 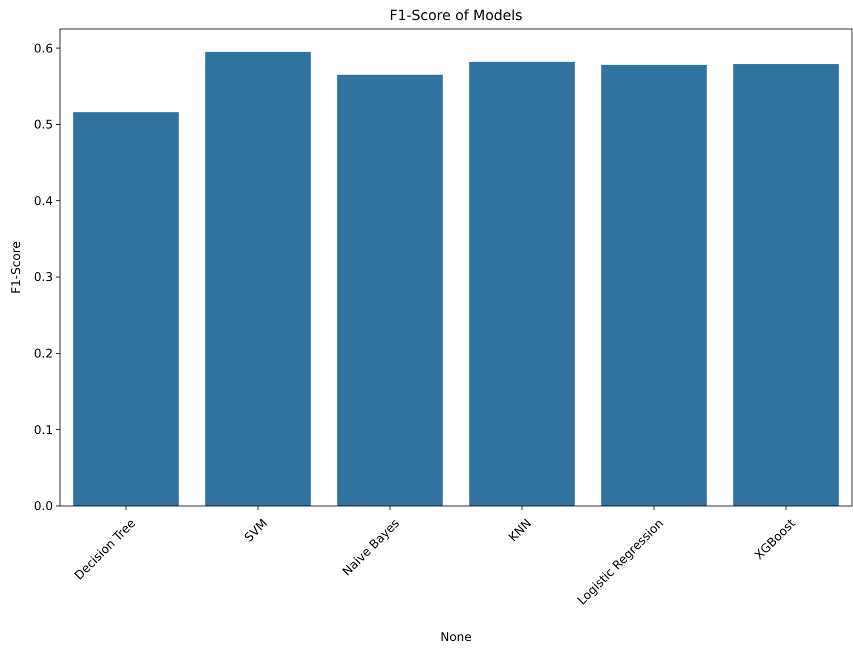 What do you see at coordinates (43, 429) in the screenshot?
I see `y-tick-label: 0.1` at bounding box center [43, 429].